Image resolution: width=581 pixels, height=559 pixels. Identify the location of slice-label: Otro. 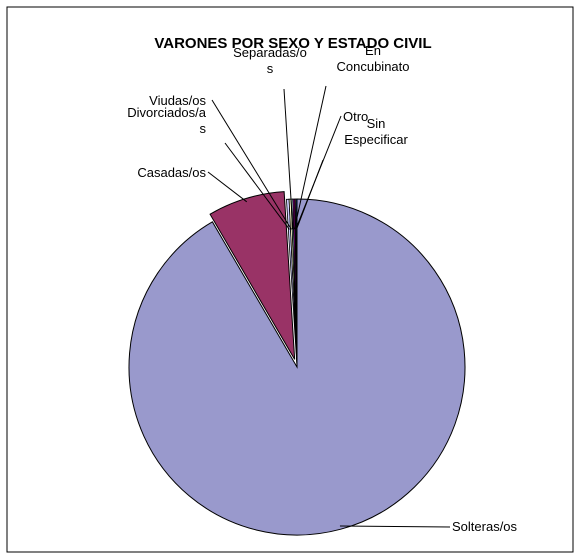
(355, 116).